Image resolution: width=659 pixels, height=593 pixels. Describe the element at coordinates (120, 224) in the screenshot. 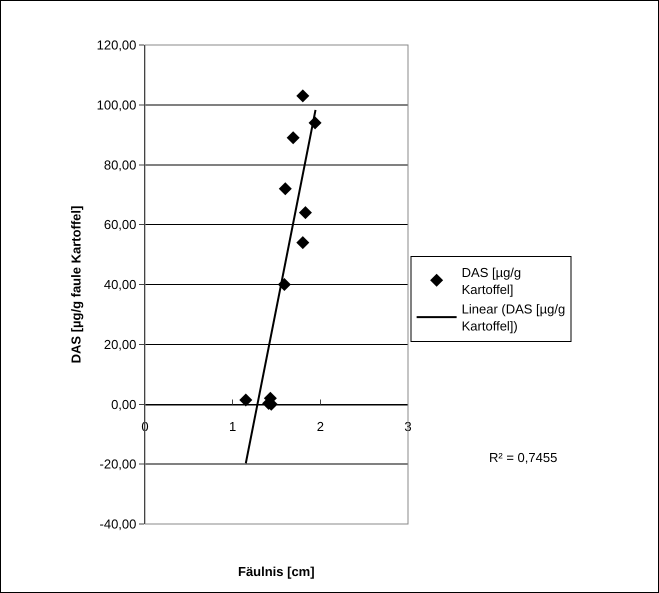

I see `y-tick-label: 60,00` at that location.